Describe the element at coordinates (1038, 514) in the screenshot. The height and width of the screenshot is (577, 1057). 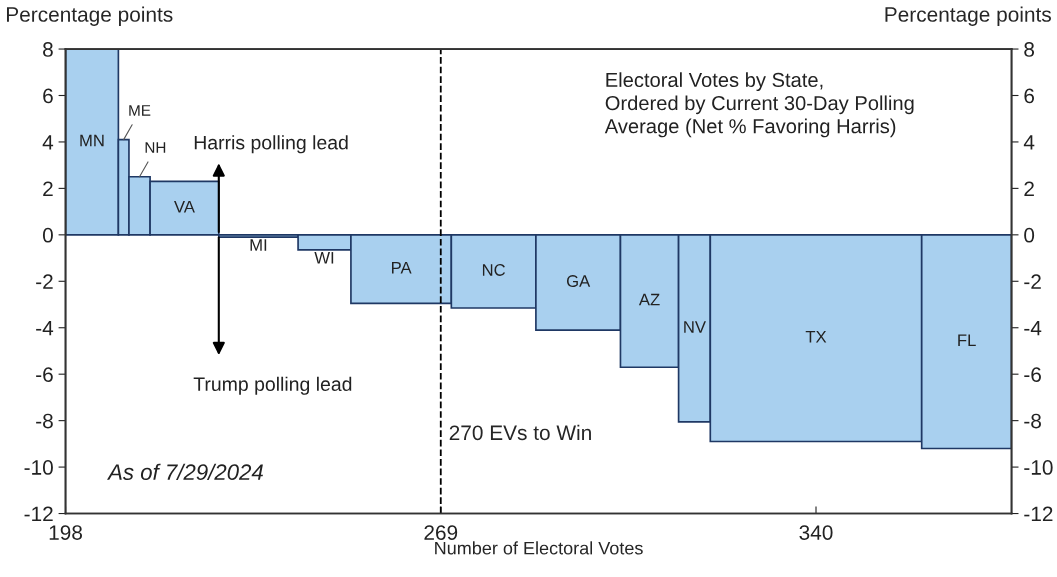
I see `y2-tick-label: -12` at that location.